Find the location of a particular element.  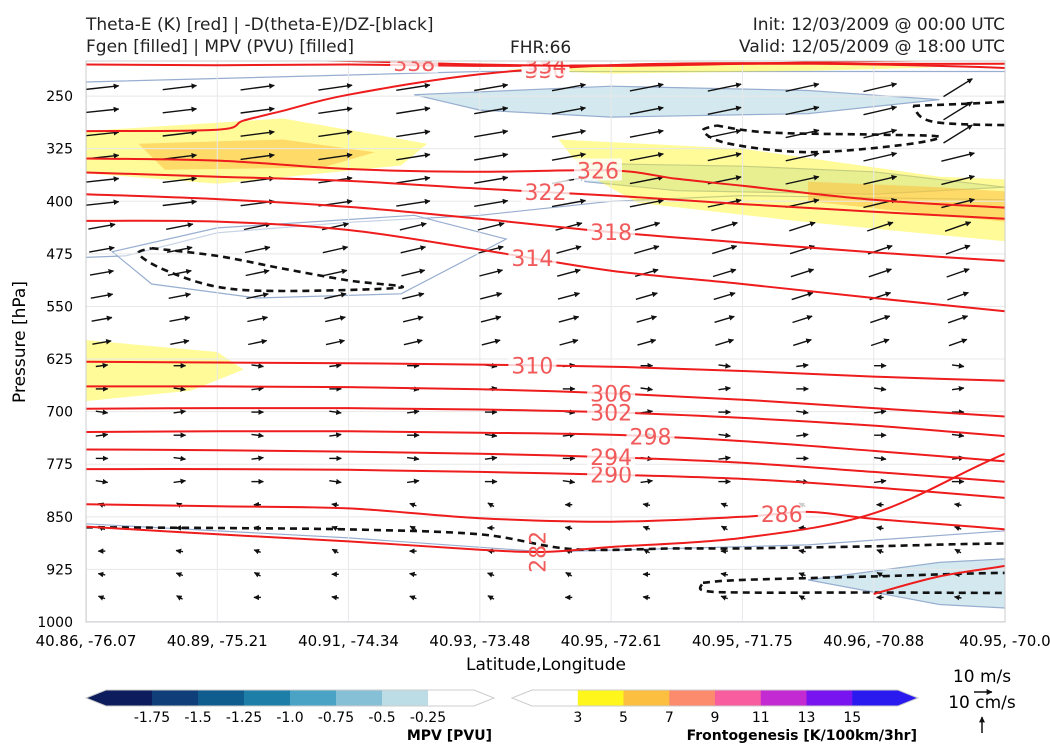

init-time: Init: 12/03/2009 @ 00:00 UTC is located at coordinates (878, 25).